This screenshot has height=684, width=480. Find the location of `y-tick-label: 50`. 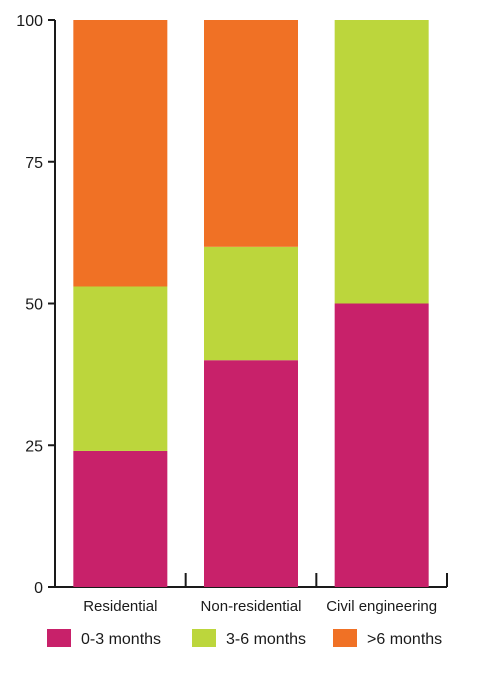

y-tick-label: 50 is located at coordinates (34, 305).